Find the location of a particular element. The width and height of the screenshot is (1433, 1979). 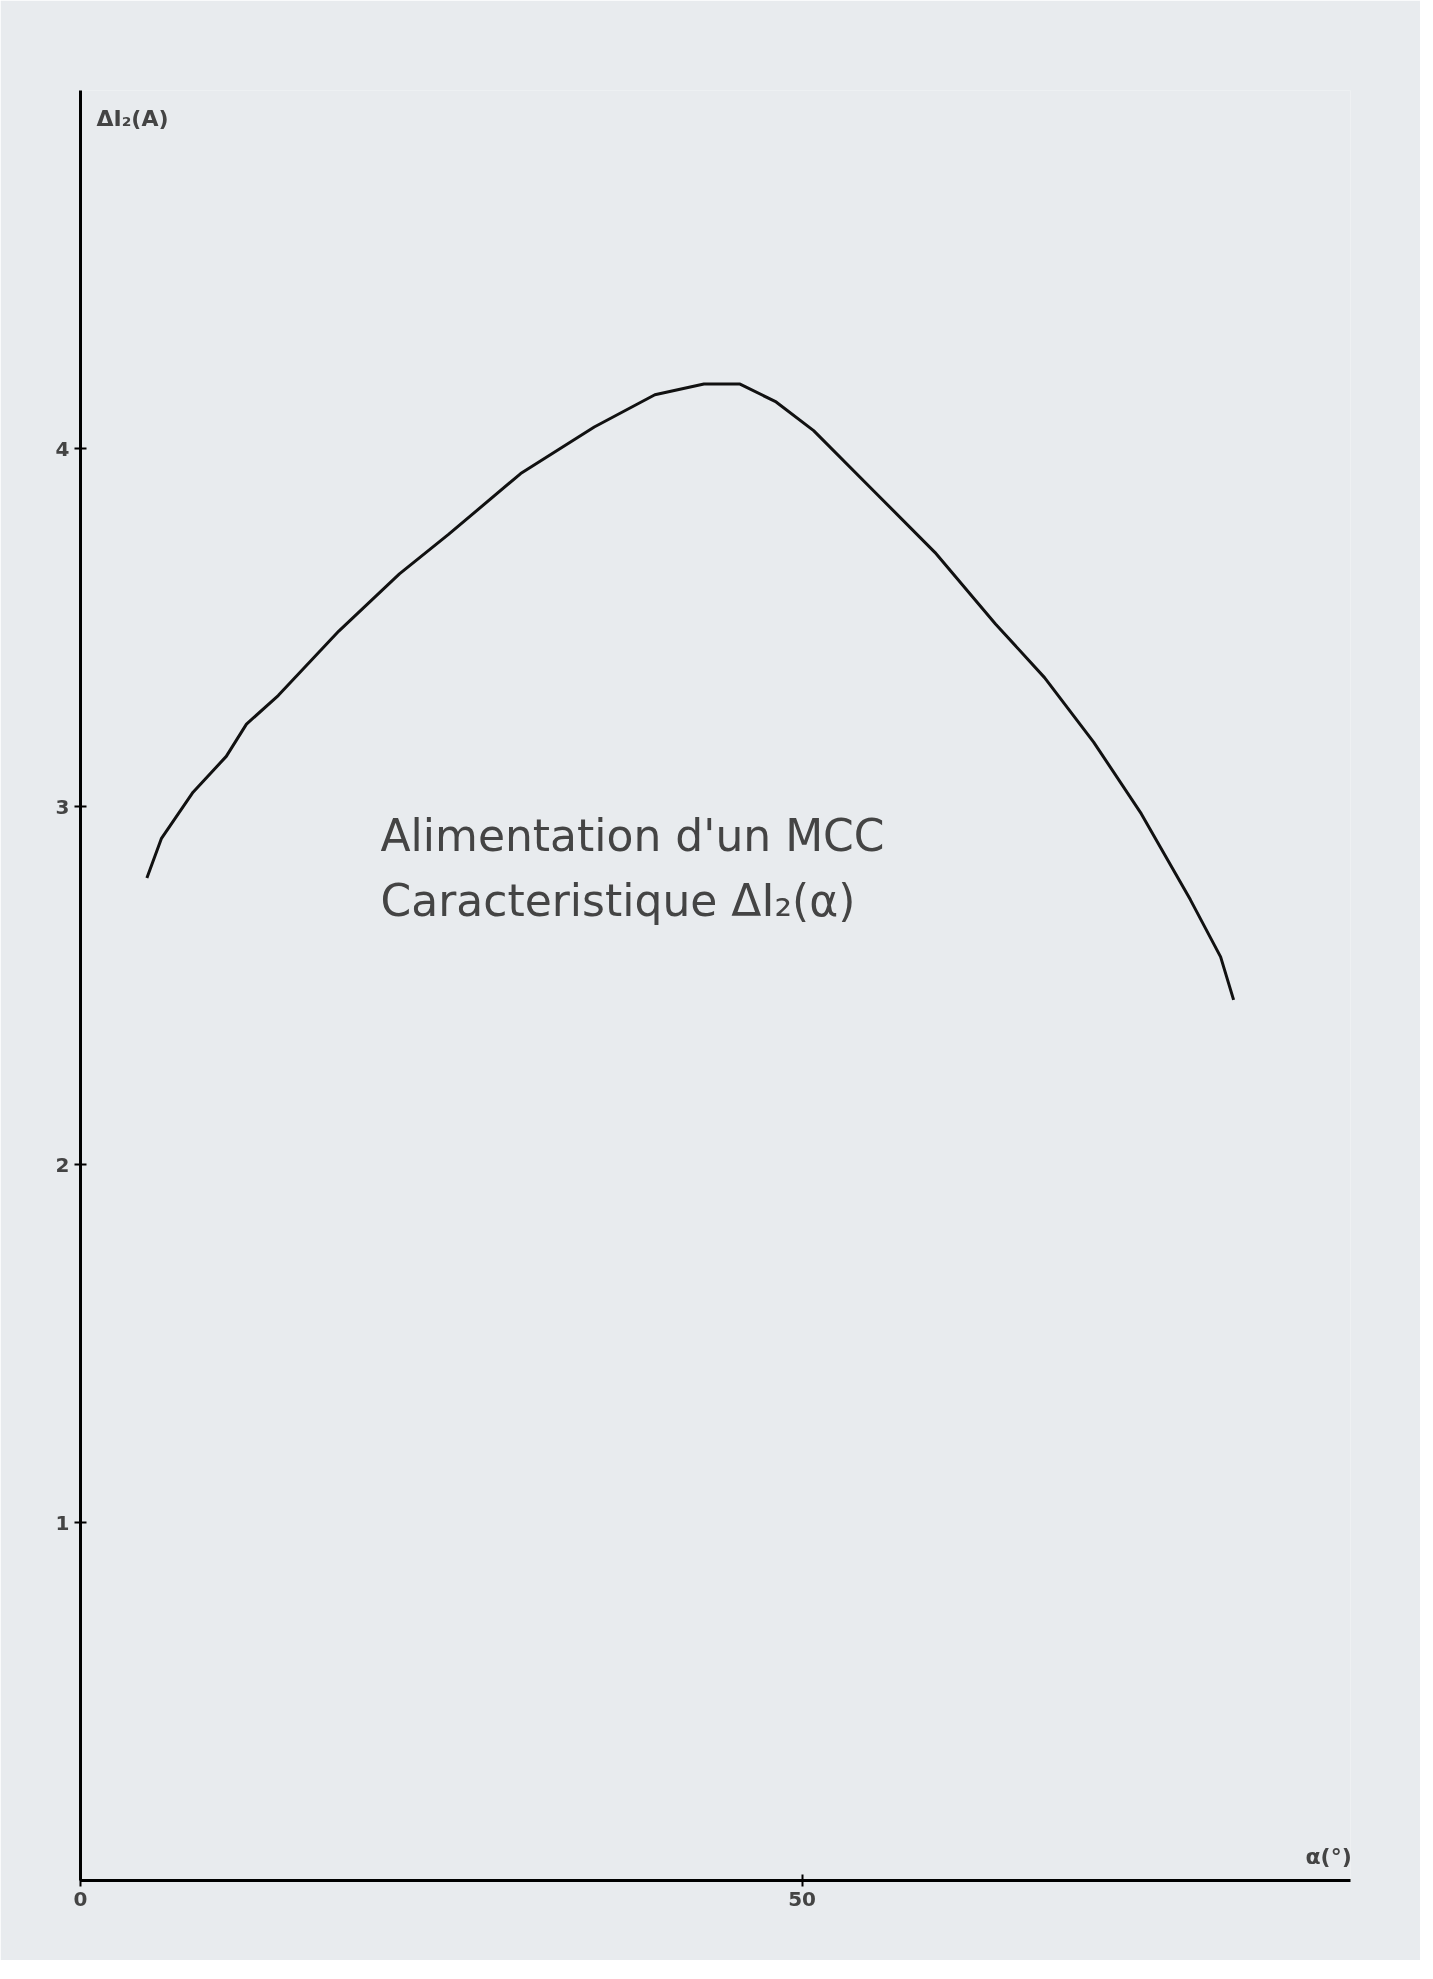

y-tick-label: 4 is located at coordinates (62, 448).